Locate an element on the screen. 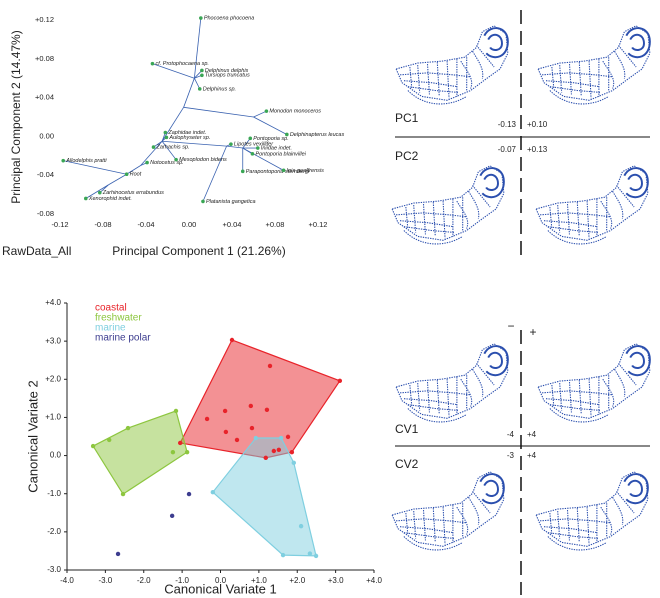  pc-value: -0.07 is located at coordinates (507, 149).